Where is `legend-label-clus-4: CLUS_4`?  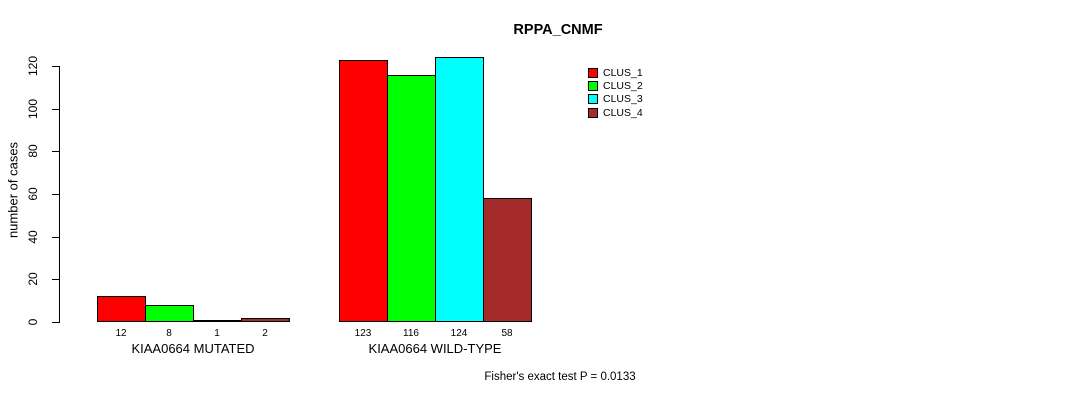 legend-label-clus-4: CLUS_4 is located at coordinates (623, 112).